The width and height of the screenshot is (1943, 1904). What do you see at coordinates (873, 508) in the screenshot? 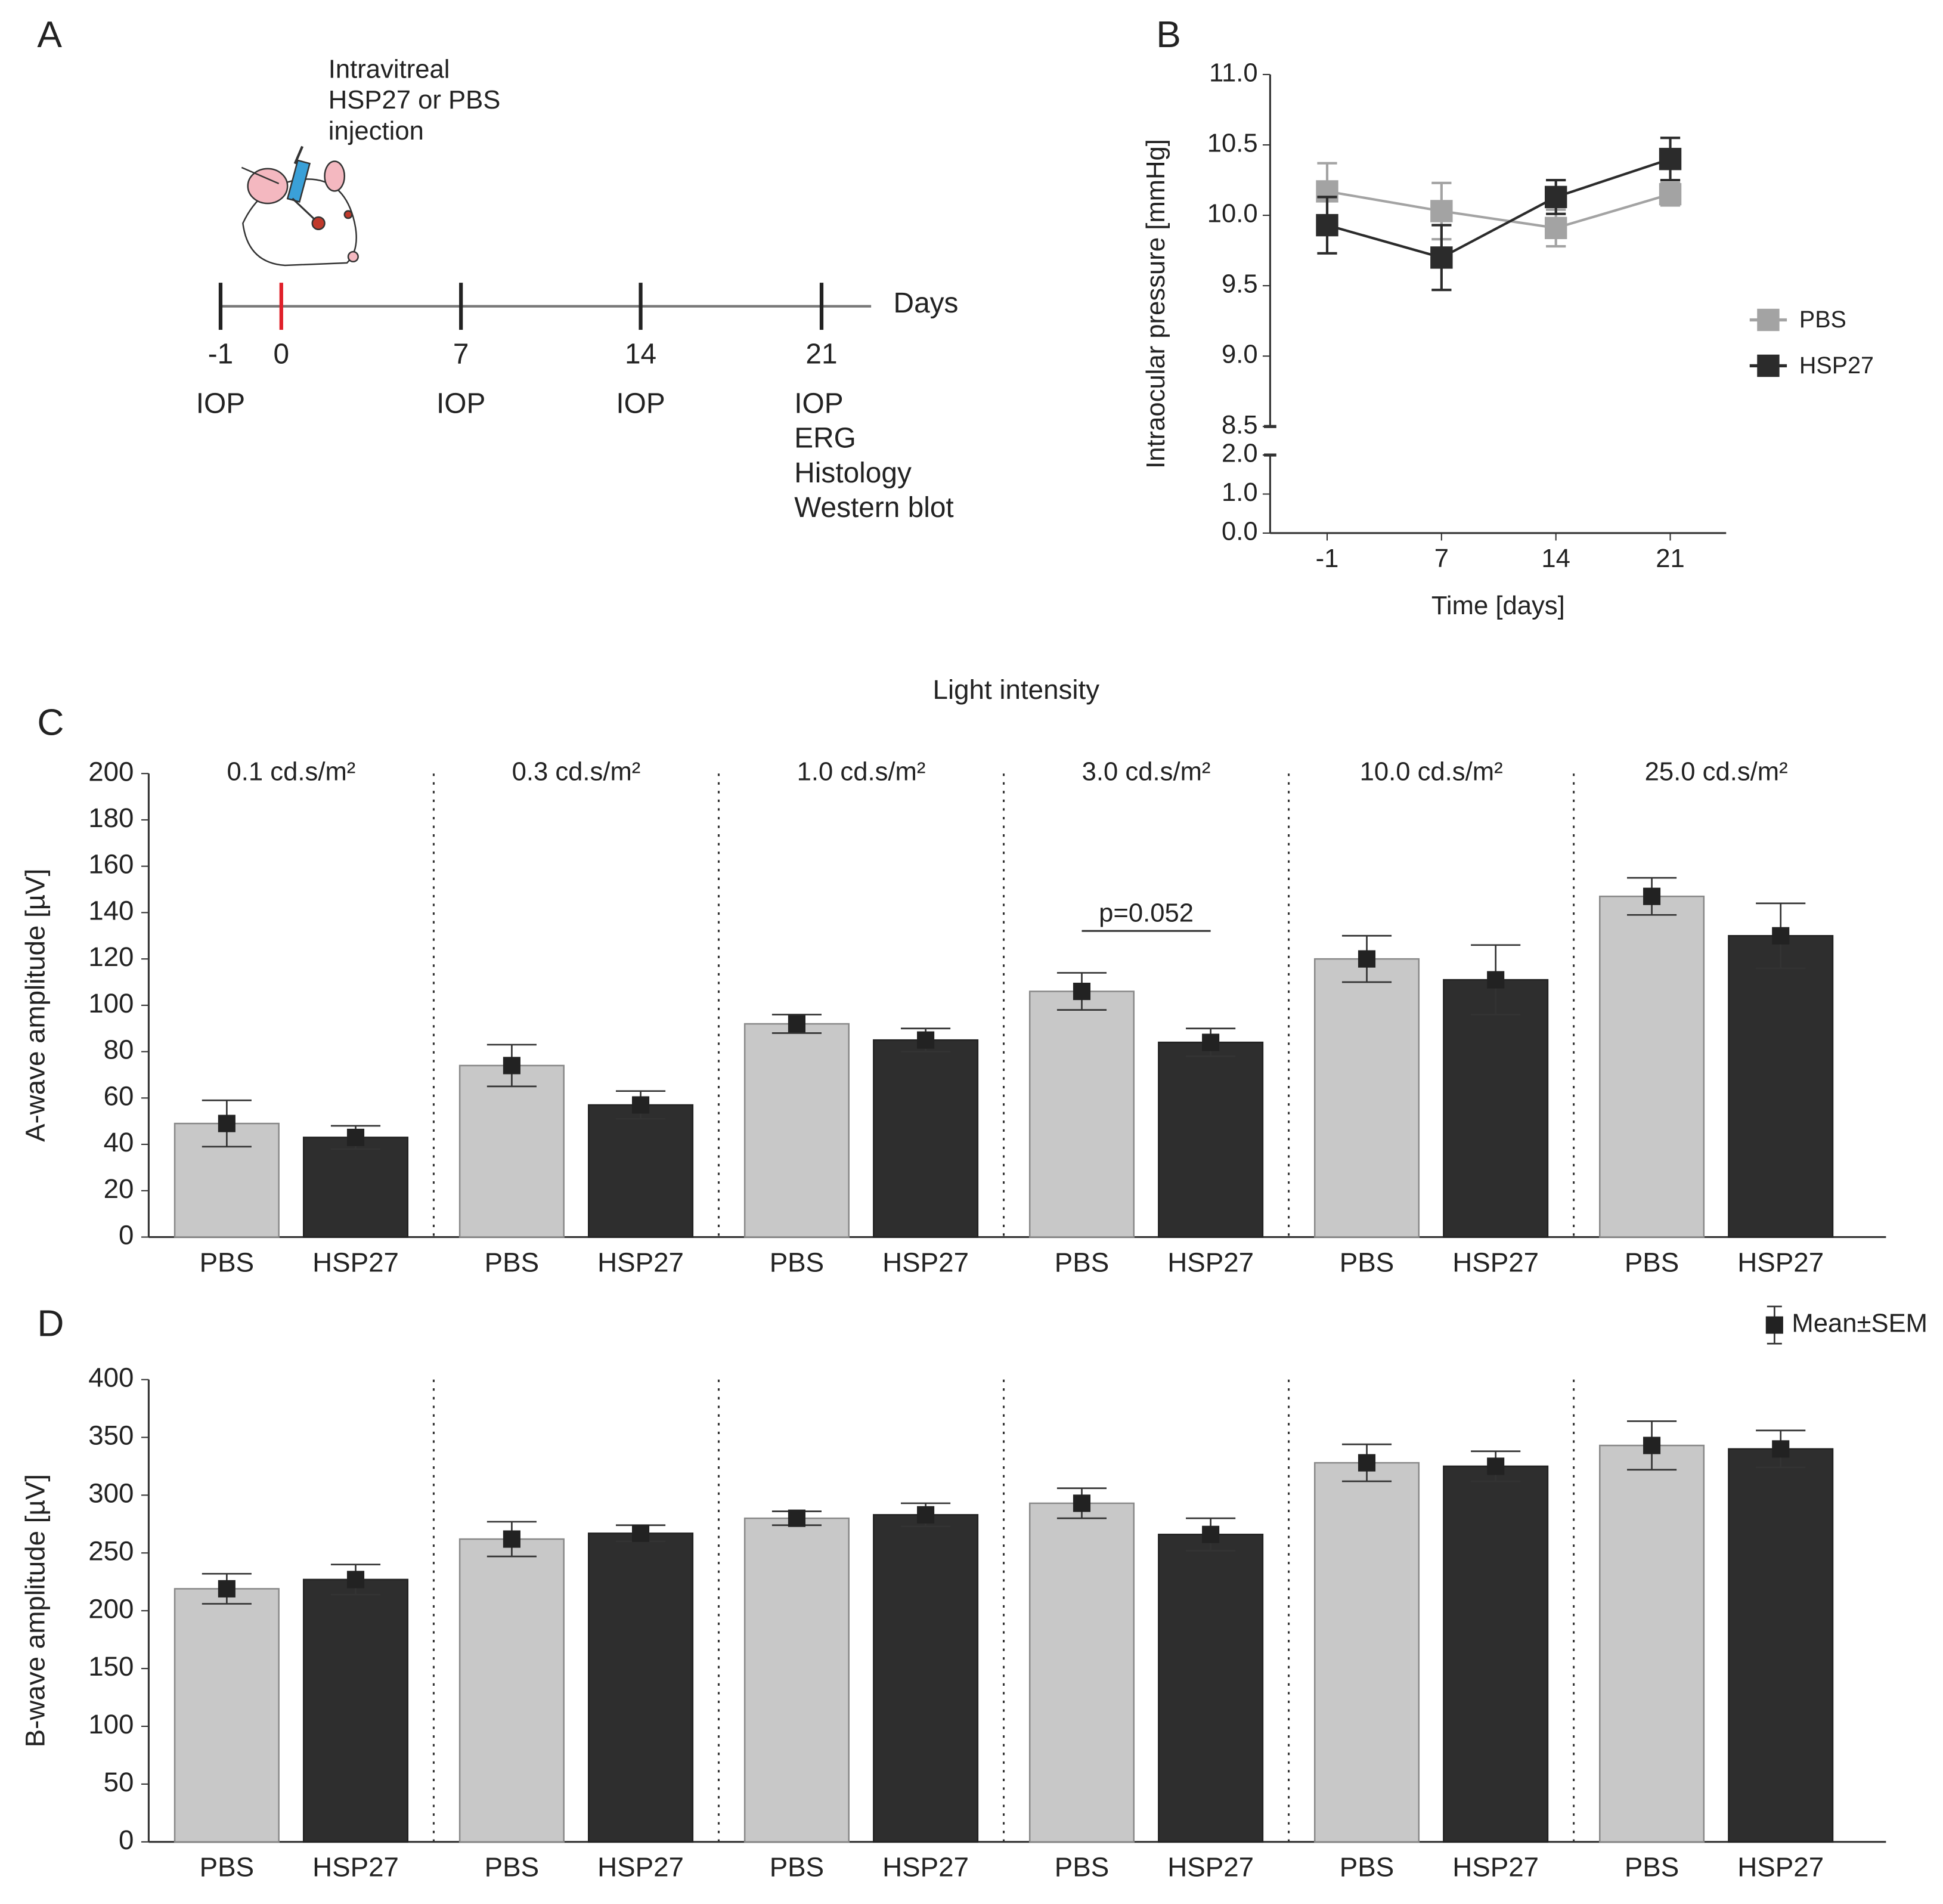
I see `event-label: Western blot` at bounding box center [873, 508].